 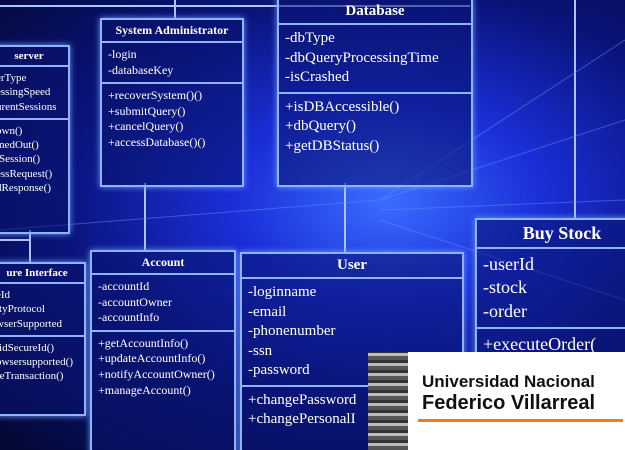 What do you see at coordinates (317, 77) in the screenshot?
I see `attribute: -isCrashed` at bounding box center [317, 77].